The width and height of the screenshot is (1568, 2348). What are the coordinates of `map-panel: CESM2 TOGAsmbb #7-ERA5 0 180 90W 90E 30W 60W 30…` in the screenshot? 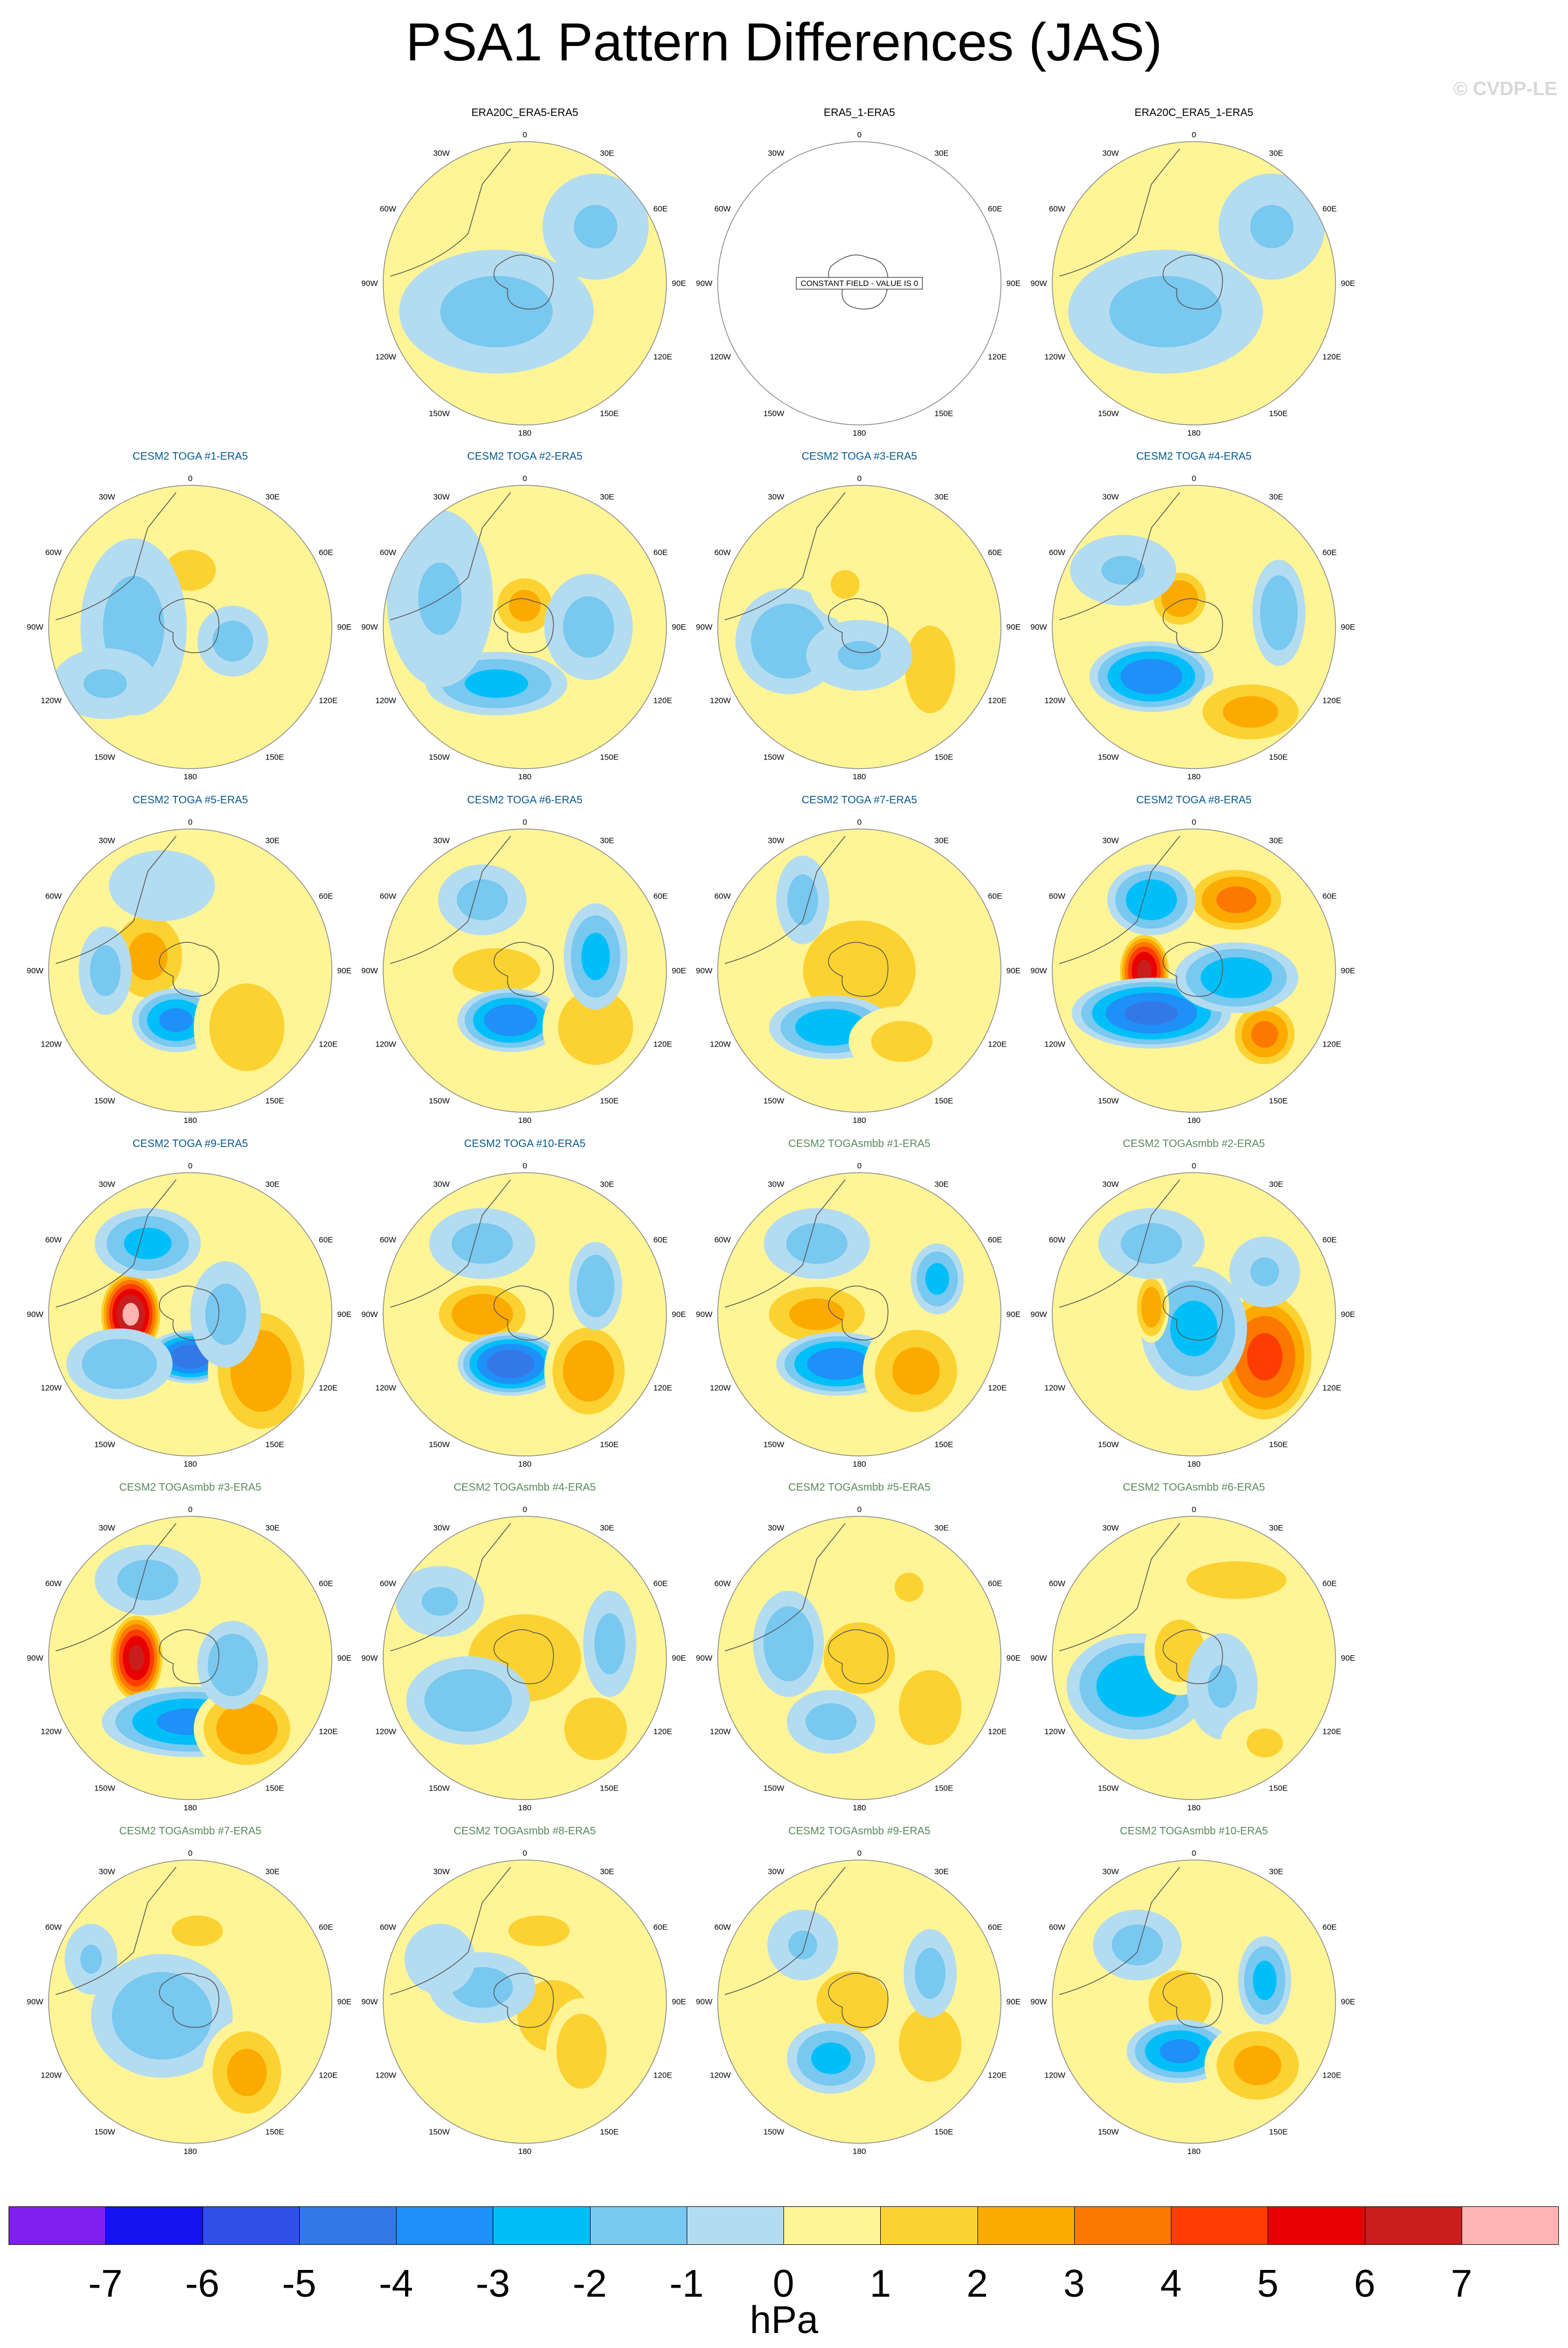 It's located at (191, 1996).